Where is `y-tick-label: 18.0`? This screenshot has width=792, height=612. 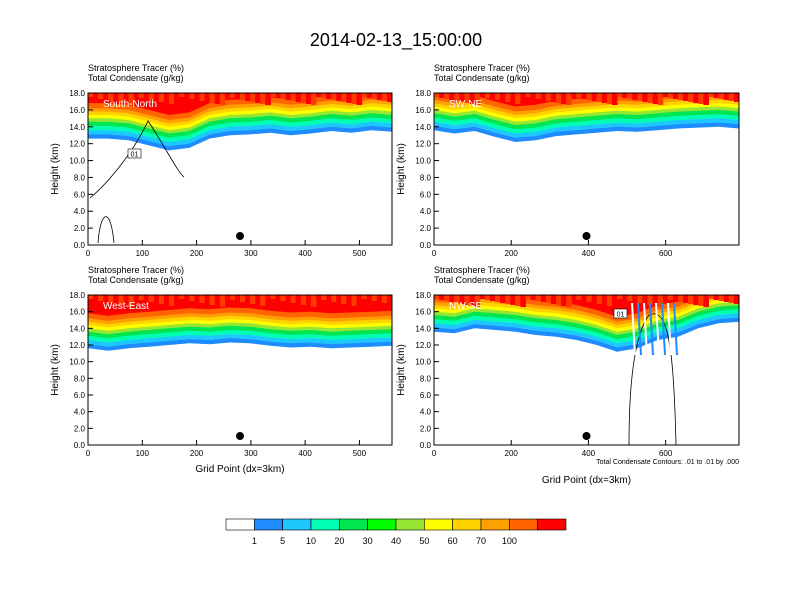 y-tick-label: 18.0 is located at coordinates (423, 93).